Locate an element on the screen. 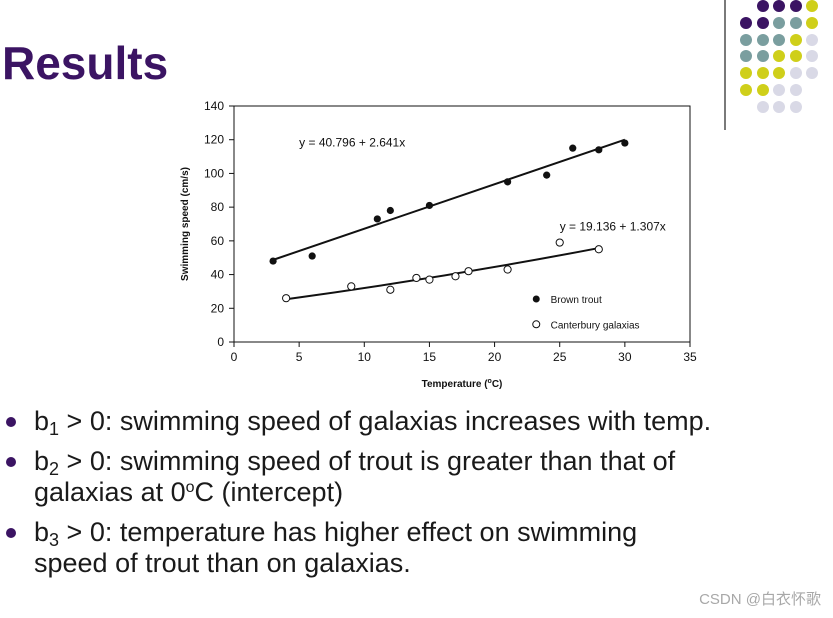 The height and width of the screenshot is (618, 833). slide-title: Results is located at coordinates (85, 63).